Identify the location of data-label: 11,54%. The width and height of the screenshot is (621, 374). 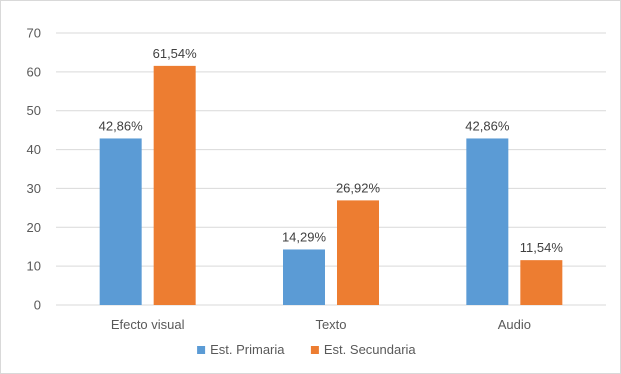
(542, 247).